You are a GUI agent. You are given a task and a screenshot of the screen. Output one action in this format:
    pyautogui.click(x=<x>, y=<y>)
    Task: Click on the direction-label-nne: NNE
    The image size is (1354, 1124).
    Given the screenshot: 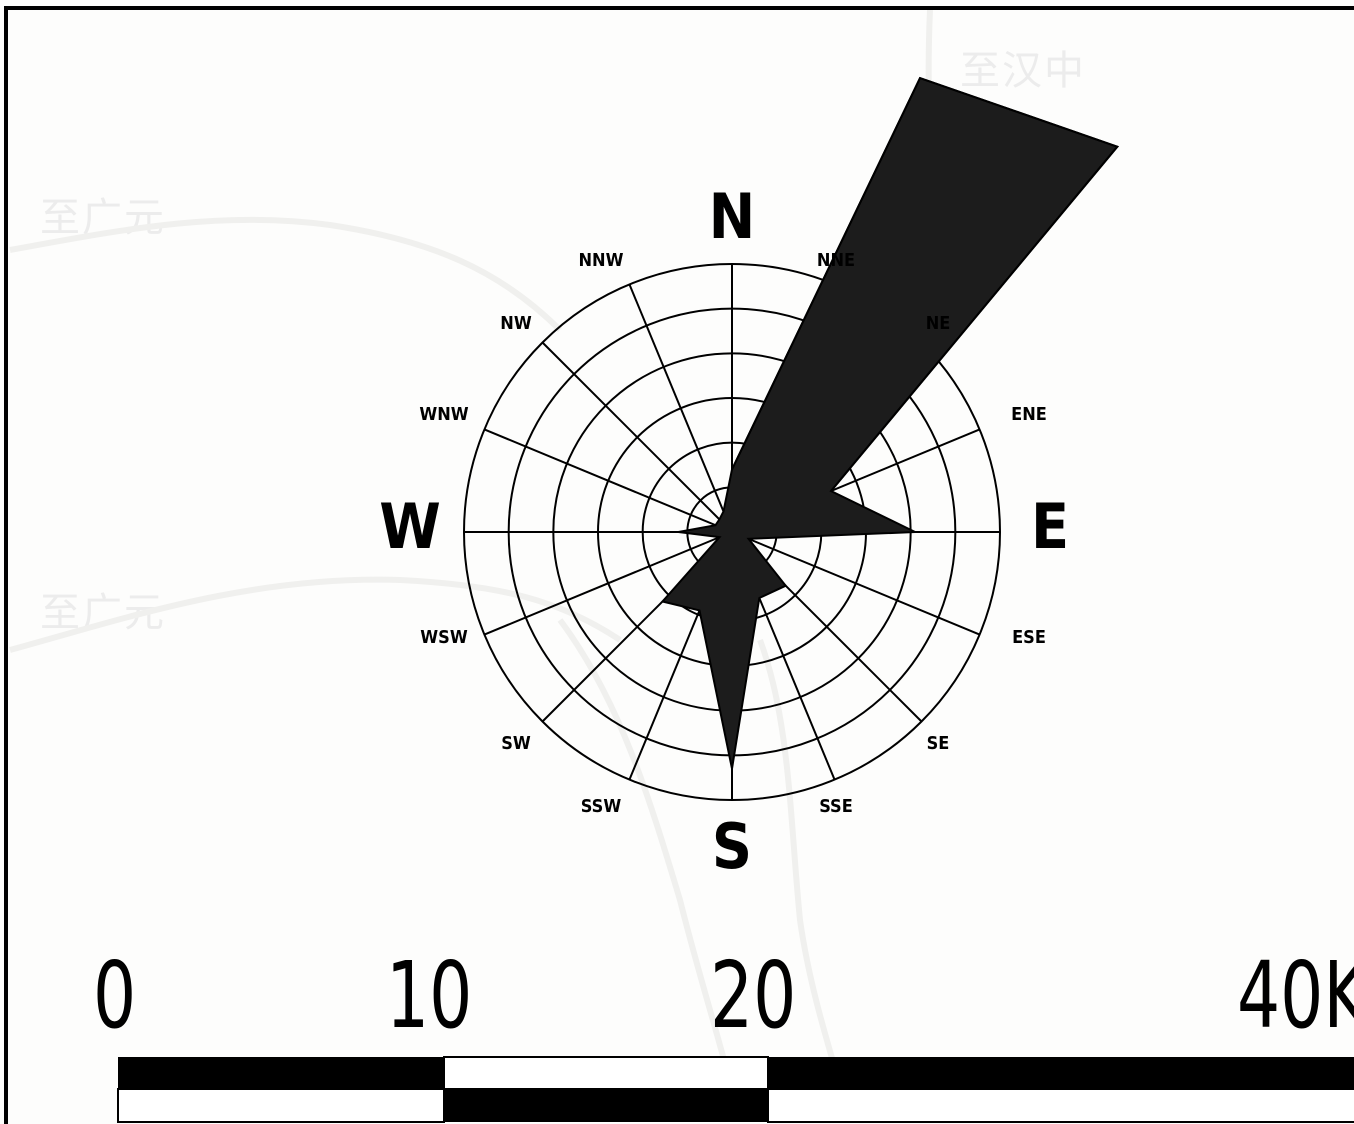 What is the action you would take?
    pyautogui.click(x=836, y=260)
    